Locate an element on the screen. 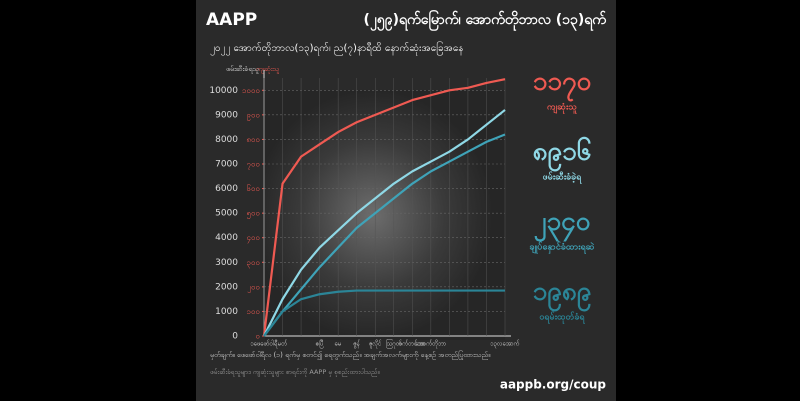 The height and width of the screenshot is (401, 800). y-tick-label: 7000 is located at coordinates (226, 165).